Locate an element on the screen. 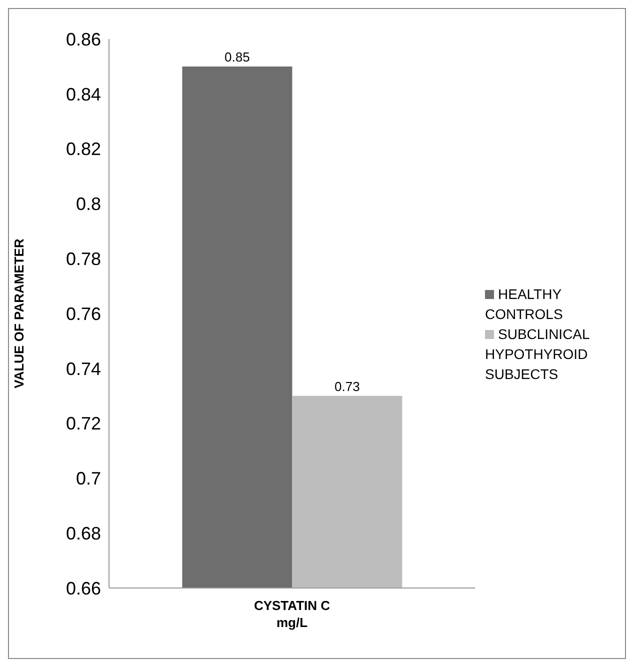  data-label: 0.85 is located at coordinates (237, 56).